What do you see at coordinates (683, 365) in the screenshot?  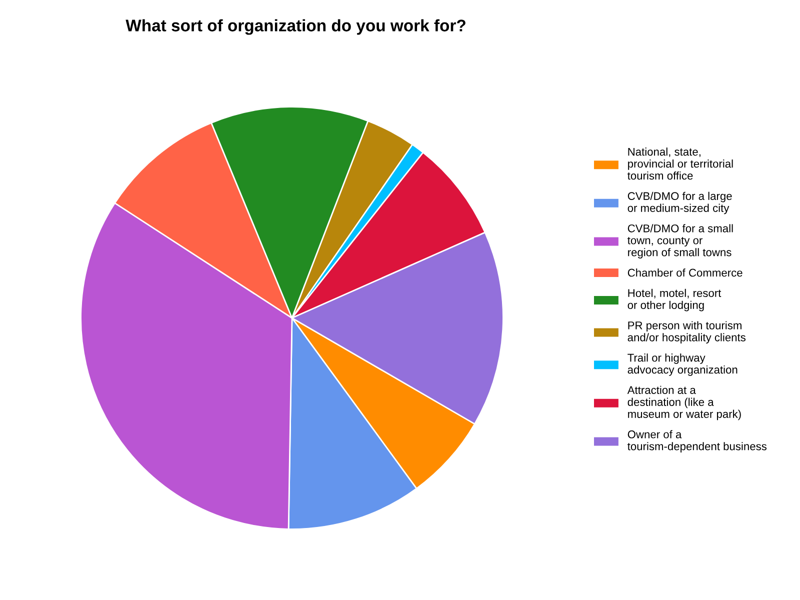 I see `legend-label: Trail or highway advocacy organization` at bounding box center [683, 365].